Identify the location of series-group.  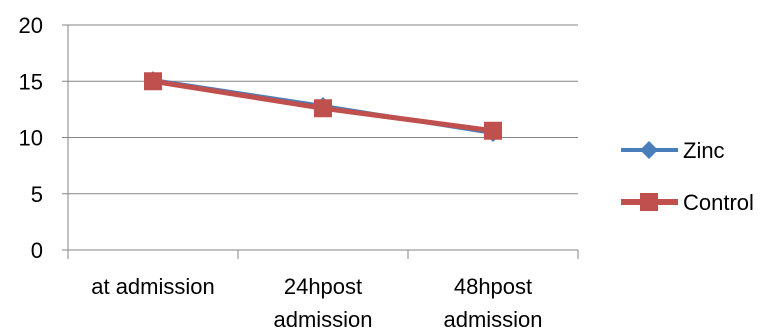
(323, 106).